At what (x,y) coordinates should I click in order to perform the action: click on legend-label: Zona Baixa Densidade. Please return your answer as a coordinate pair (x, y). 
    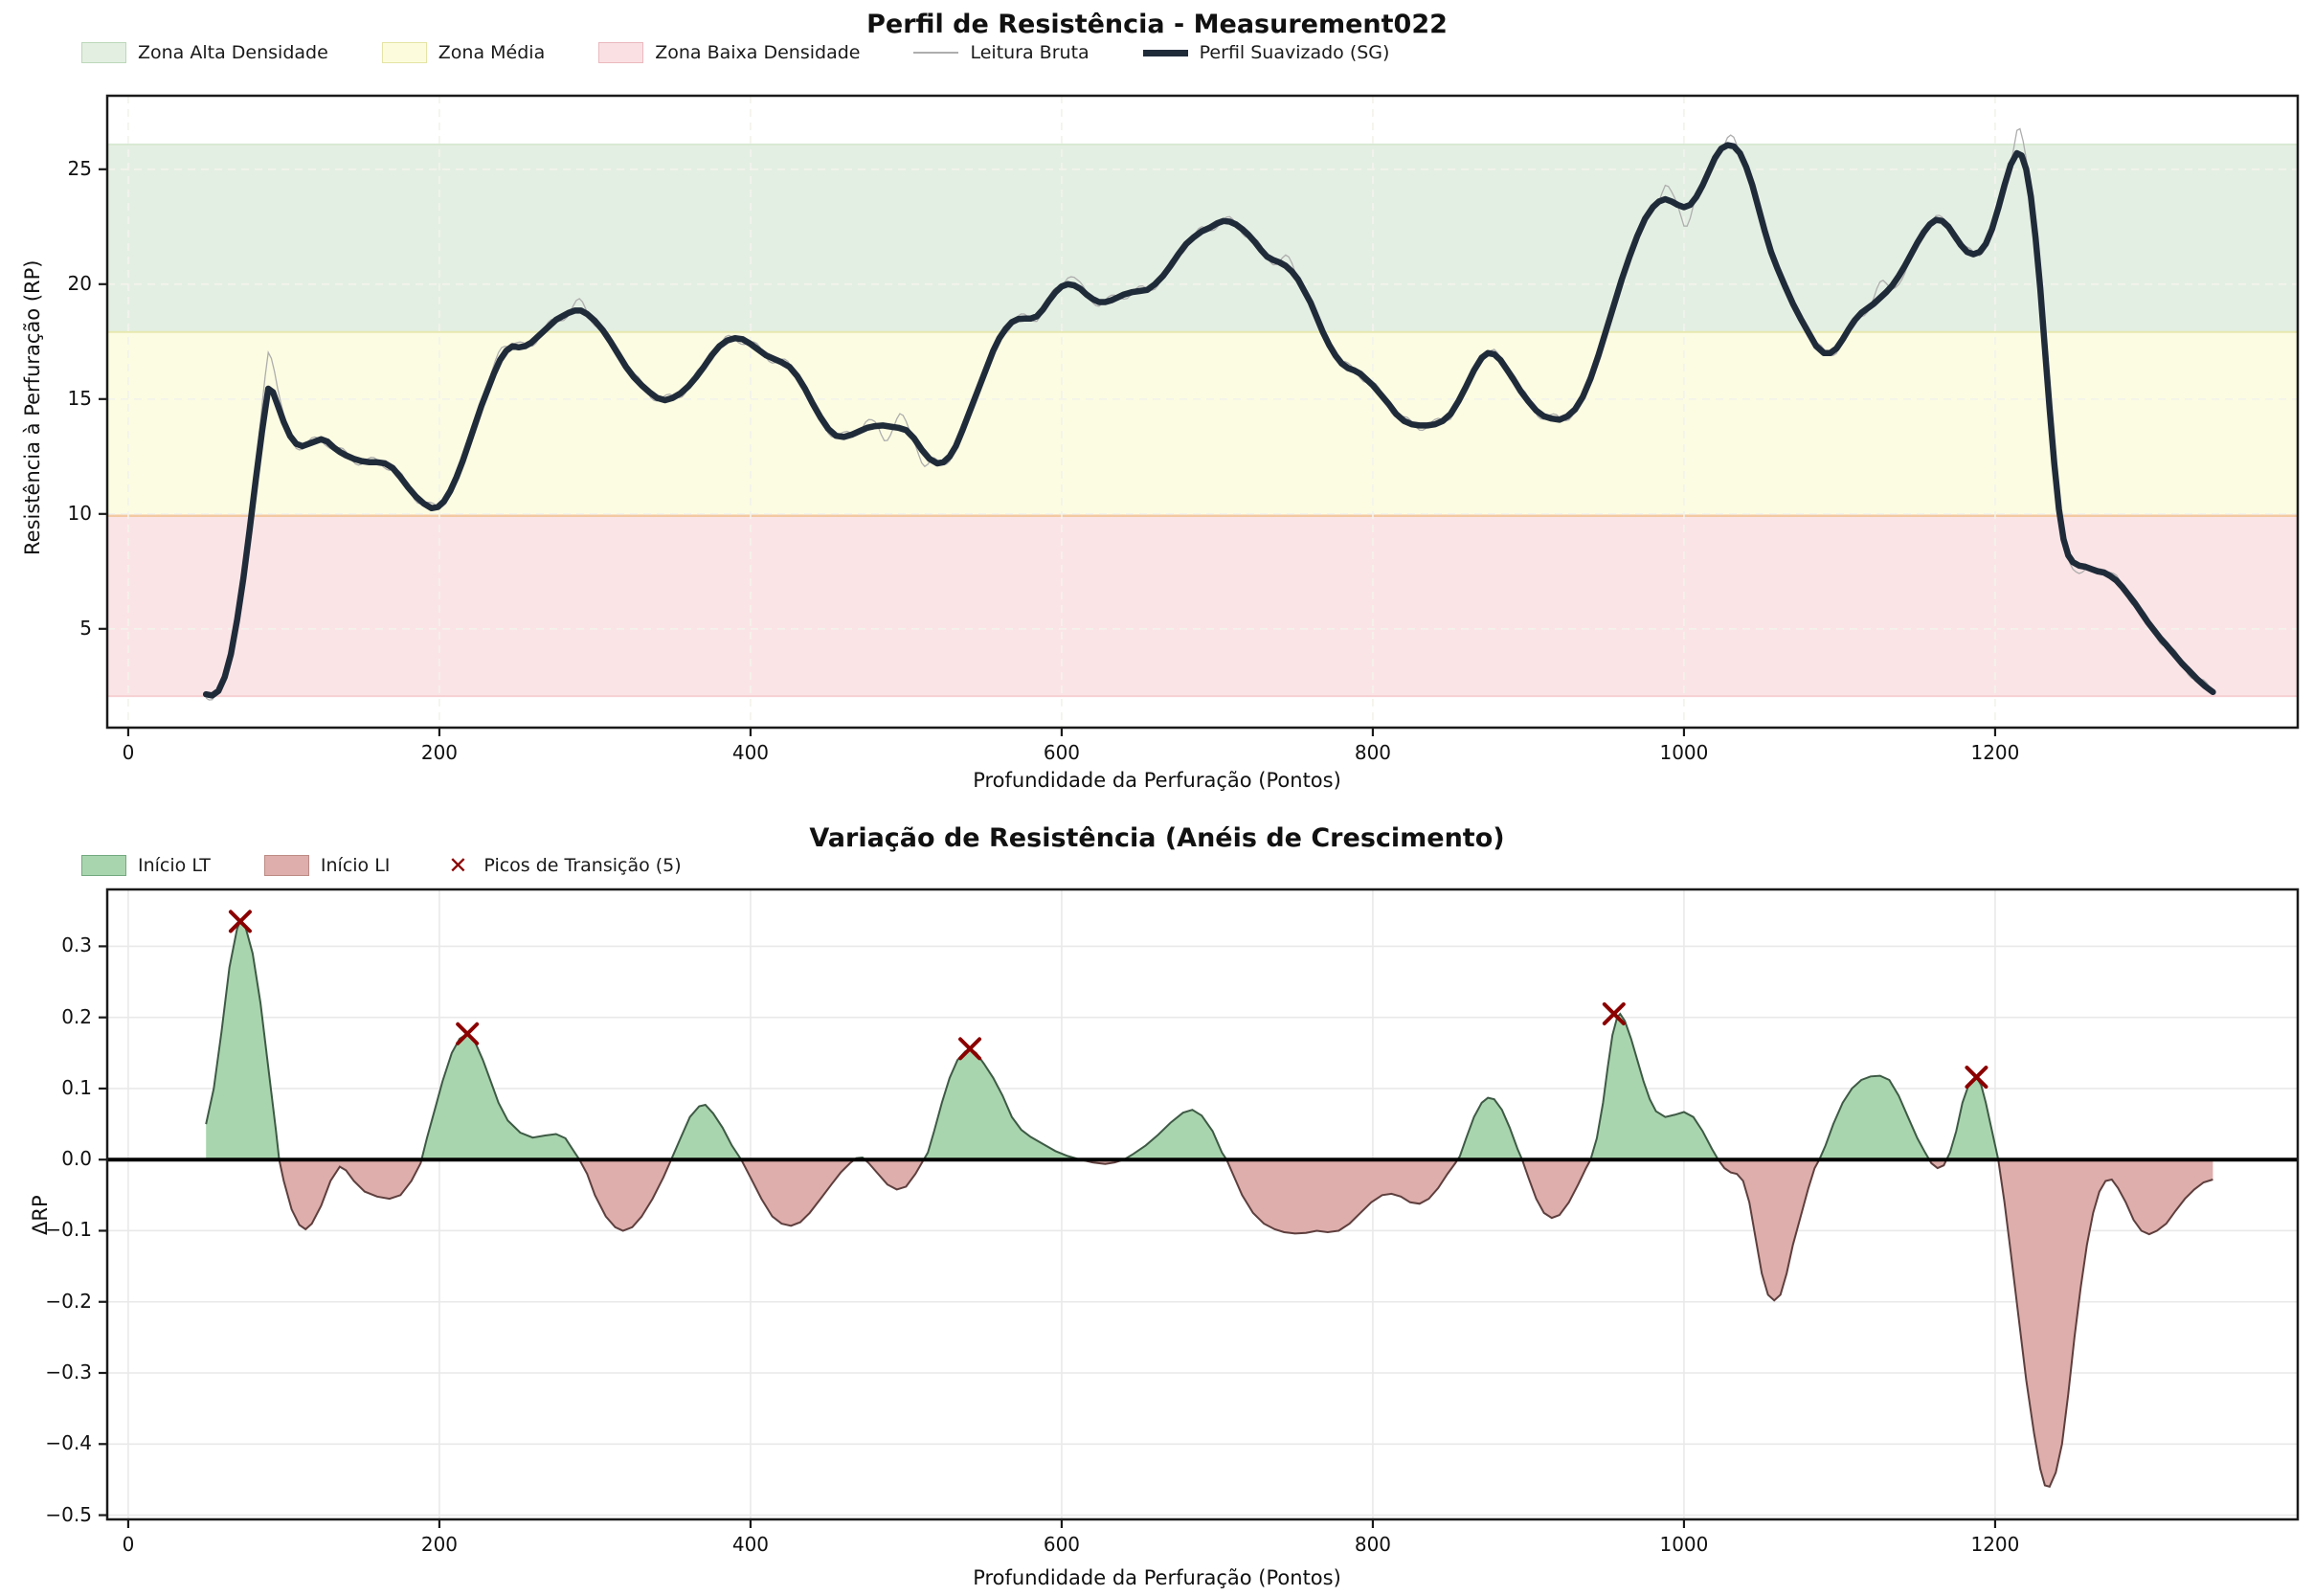
    Looking at the image, I should click on (758, 52).